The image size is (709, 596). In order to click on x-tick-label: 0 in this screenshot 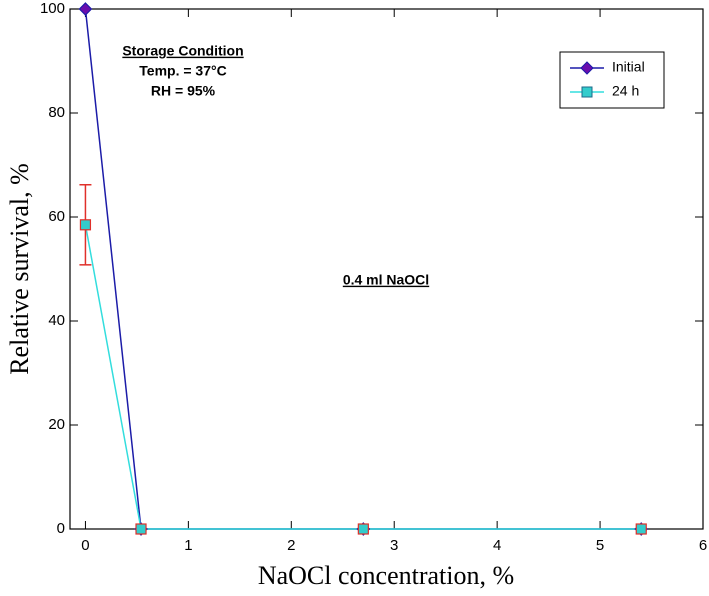, I will do `click(85, 545)`.